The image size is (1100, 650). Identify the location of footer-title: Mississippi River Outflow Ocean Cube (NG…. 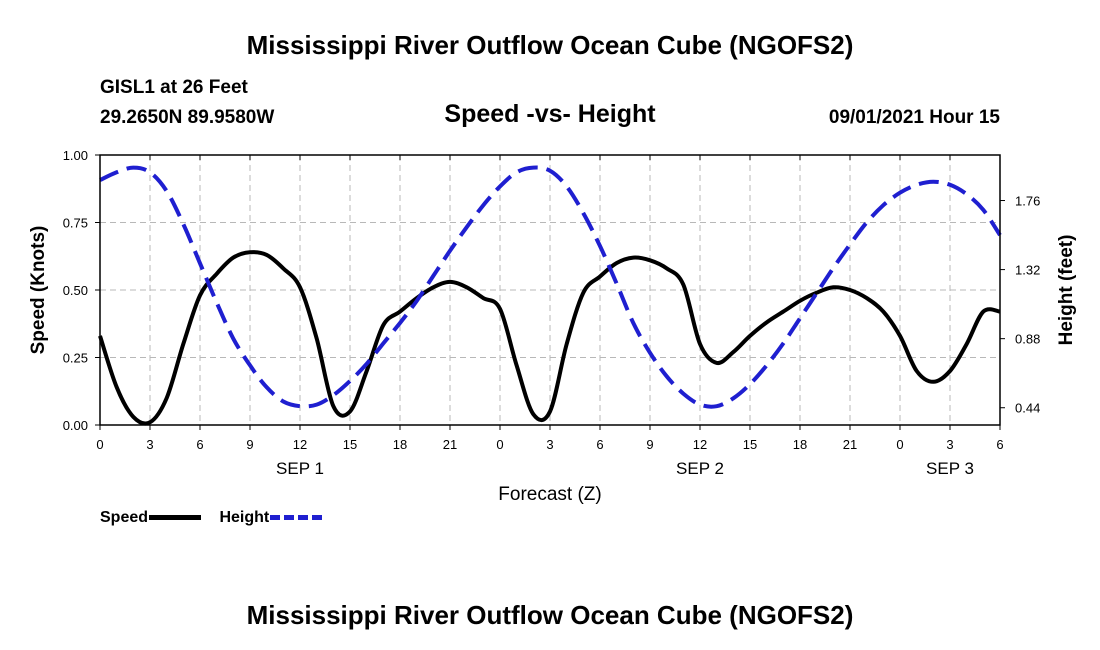
(550, 615).